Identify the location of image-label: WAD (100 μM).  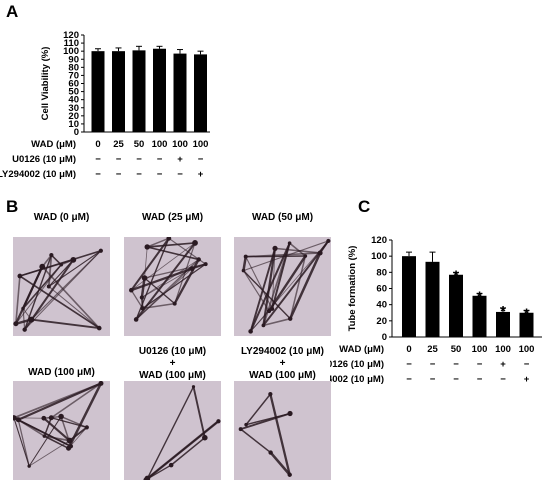
(61, 372).